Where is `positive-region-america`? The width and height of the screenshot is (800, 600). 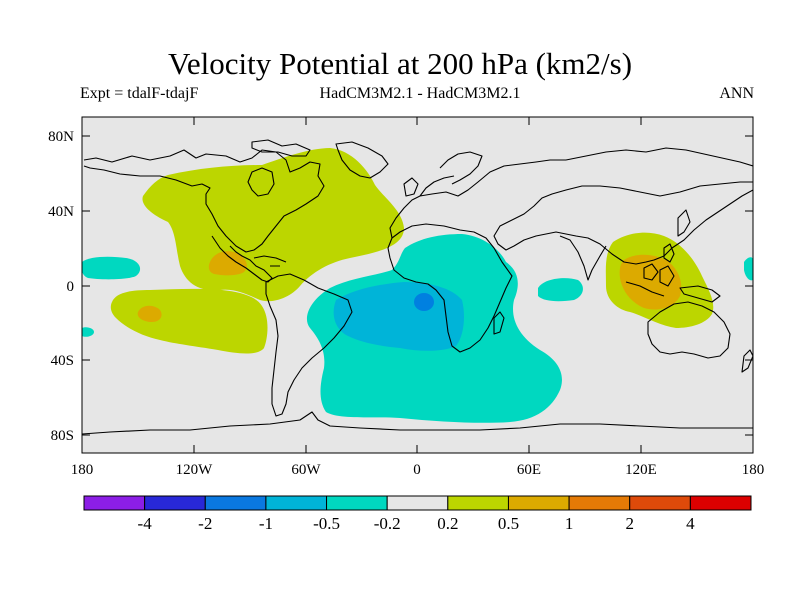 positive-region-america is located at coordinates (273, 225).